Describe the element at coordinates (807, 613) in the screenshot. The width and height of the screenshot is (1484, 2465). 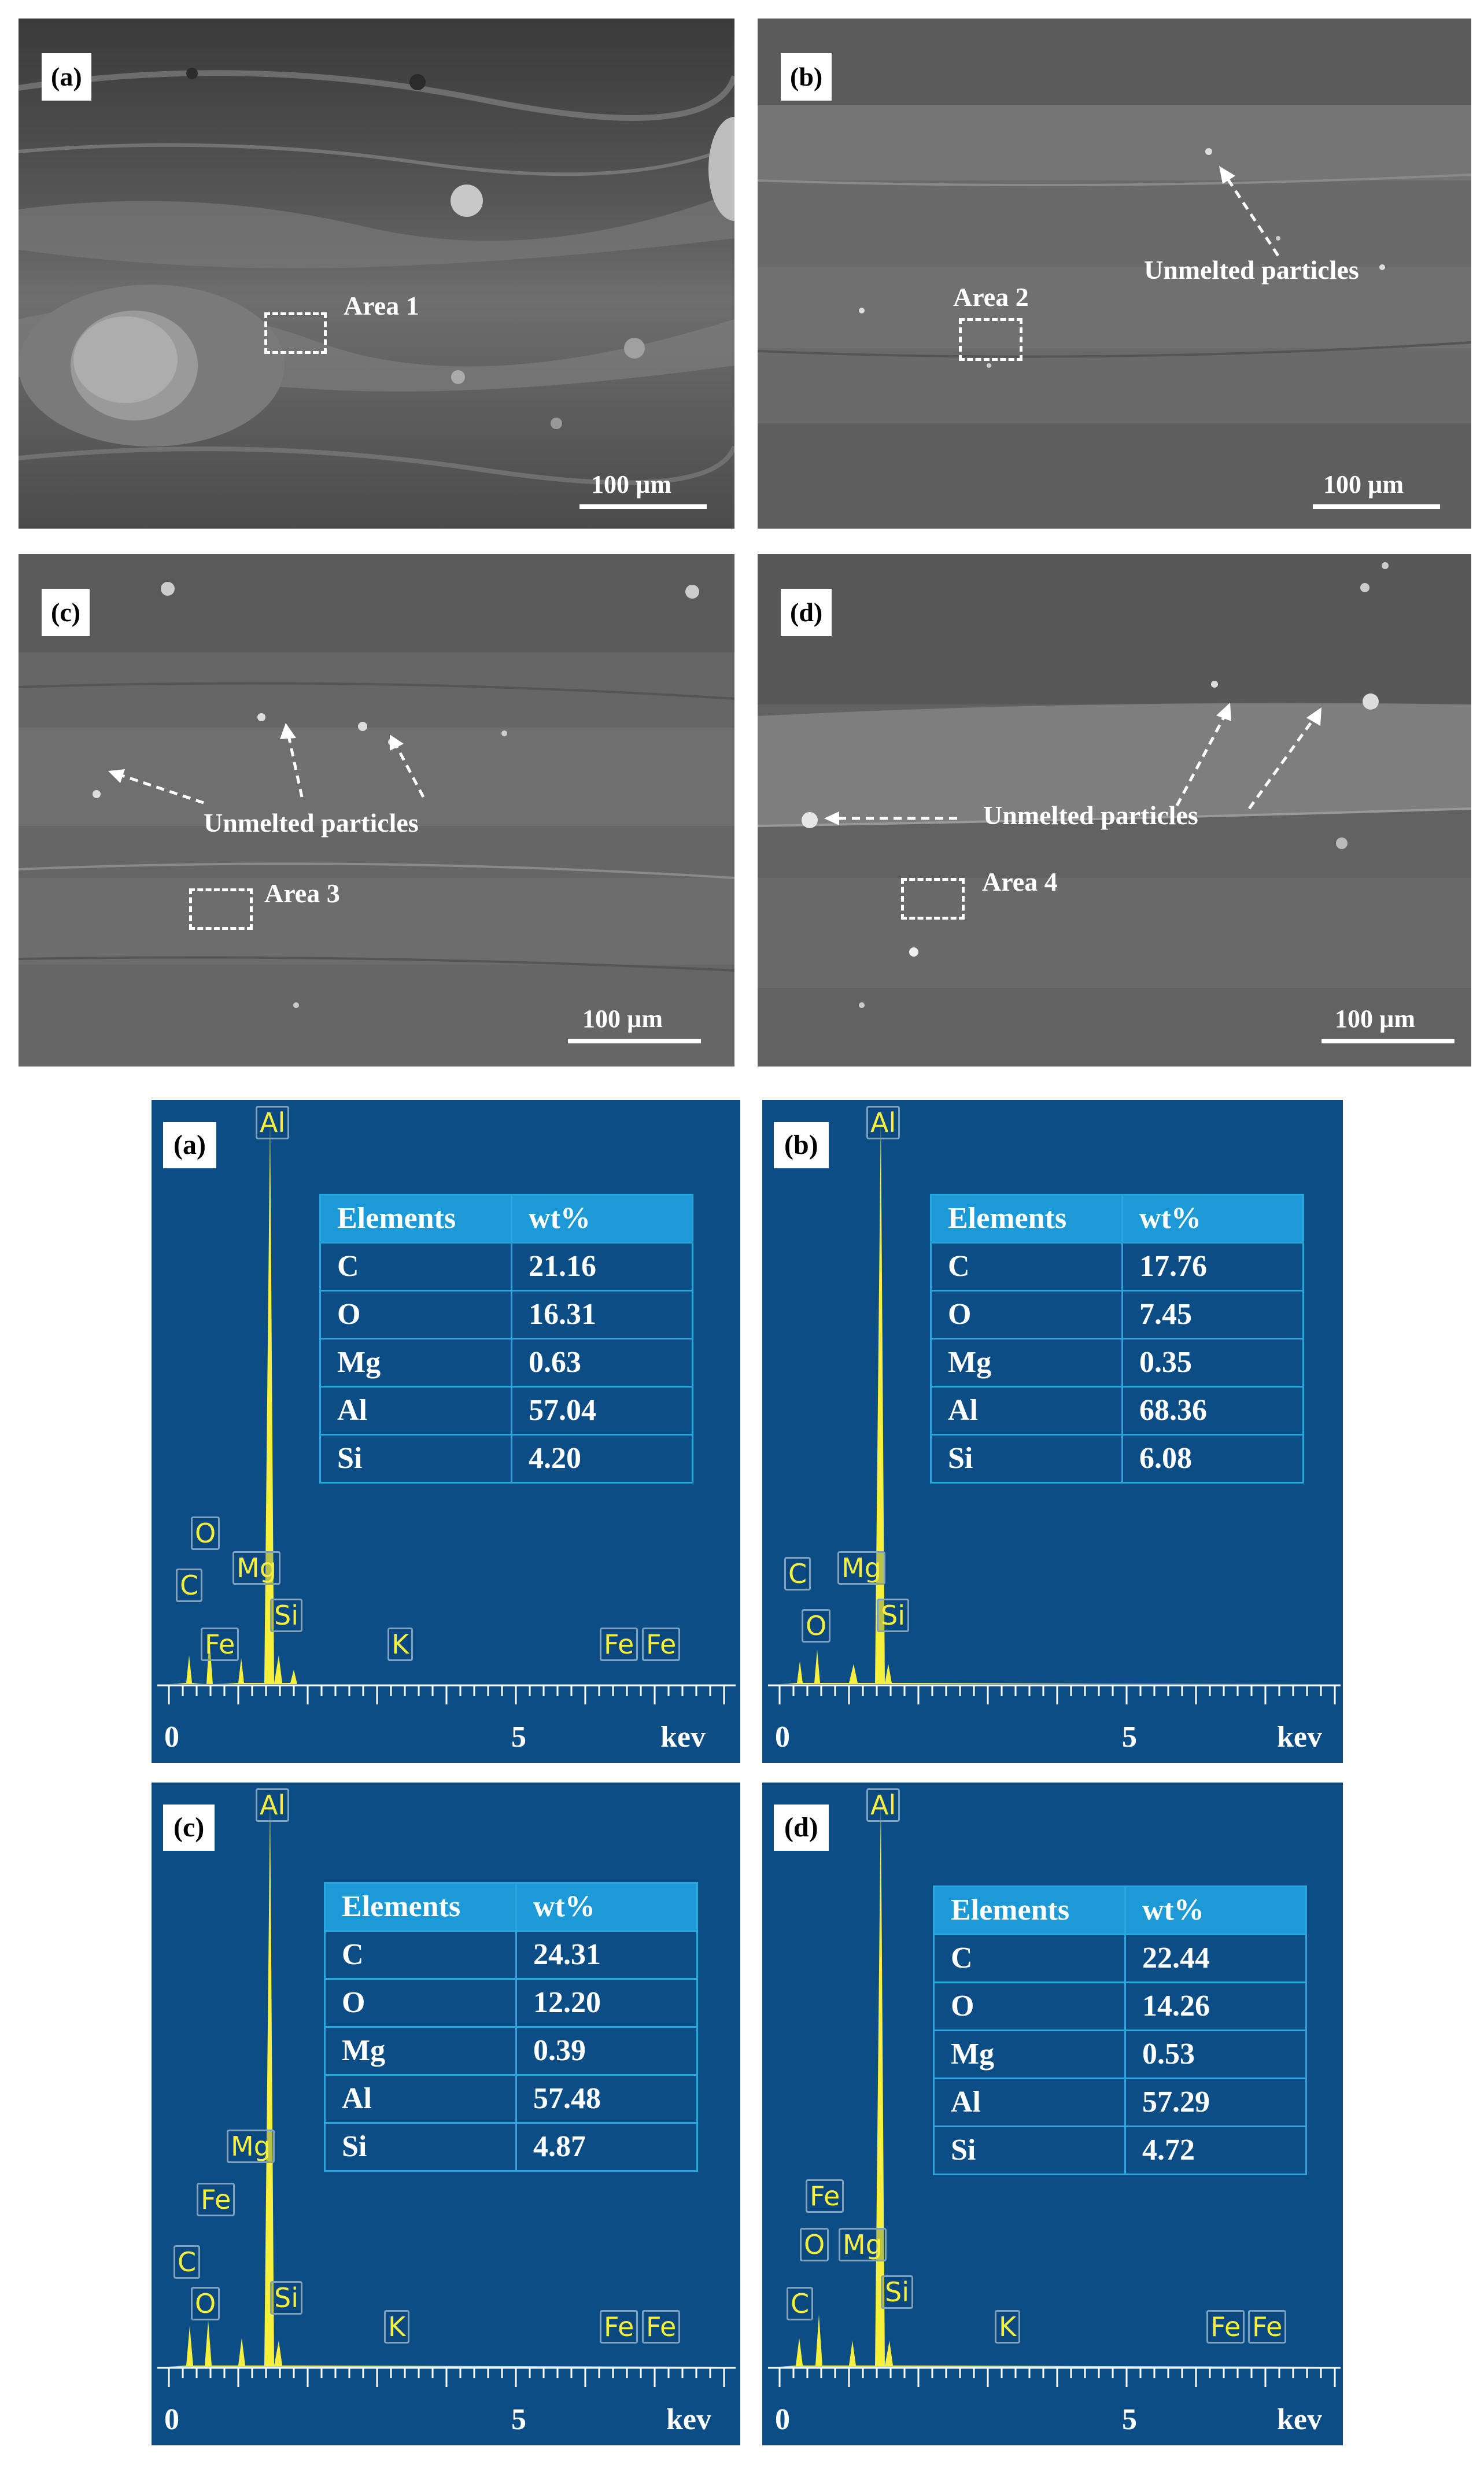
I see `sem-panel-label: (d)` at that location.